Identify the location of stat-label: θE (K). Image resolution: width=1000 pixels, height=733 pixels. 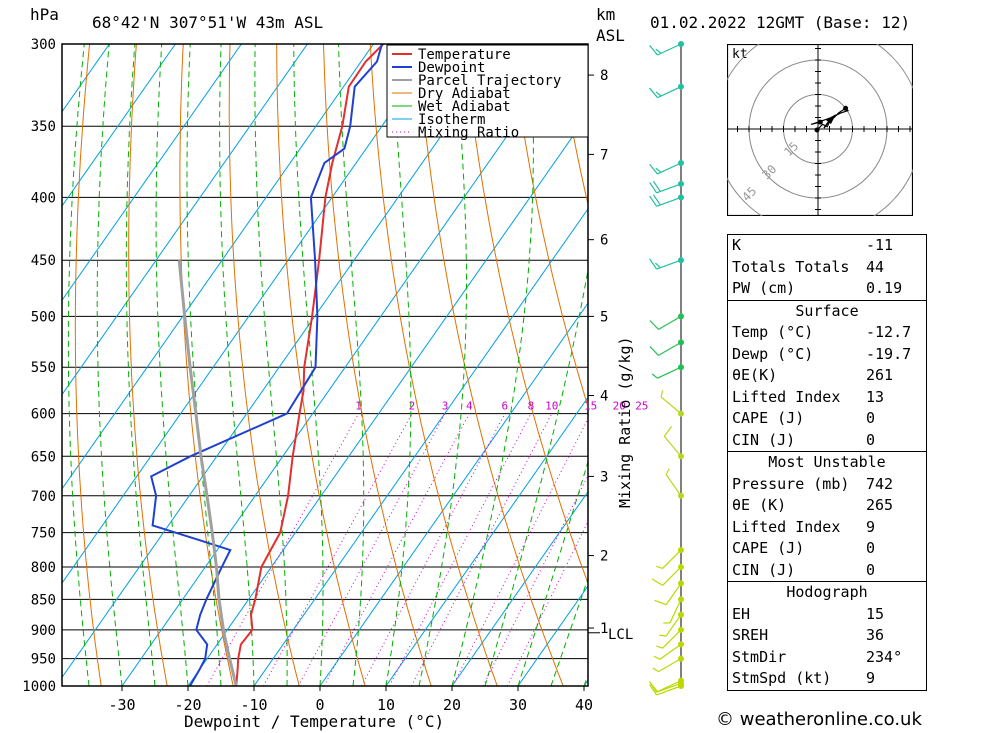
(759, 505).